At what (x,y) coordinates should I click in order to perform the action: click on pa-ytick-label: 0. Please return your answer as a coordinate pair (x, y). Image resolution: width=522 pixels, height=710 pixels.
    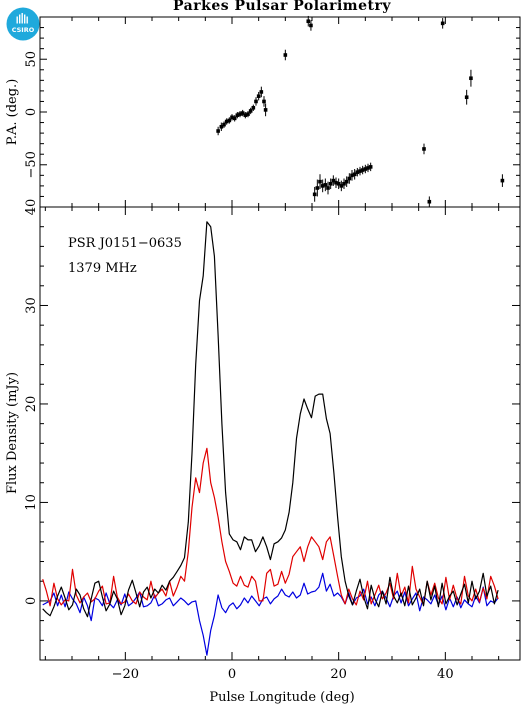
    Looking at the image, I should click on (31, 112).